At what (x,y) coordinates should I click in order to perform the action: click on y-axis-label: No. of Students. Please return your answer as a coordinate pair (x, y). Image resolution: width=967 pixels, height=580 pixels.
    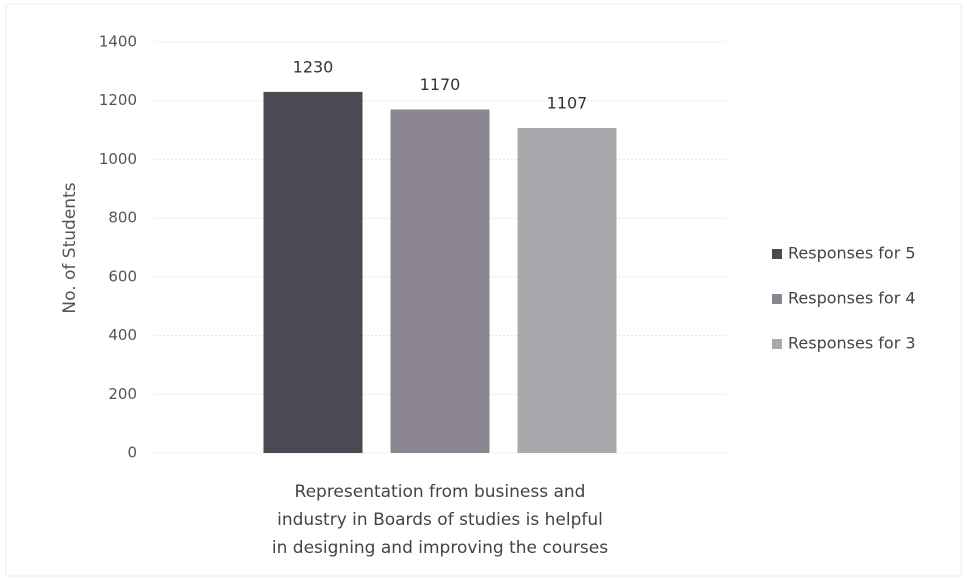
    Looking at the image, I should click on (70, 247).